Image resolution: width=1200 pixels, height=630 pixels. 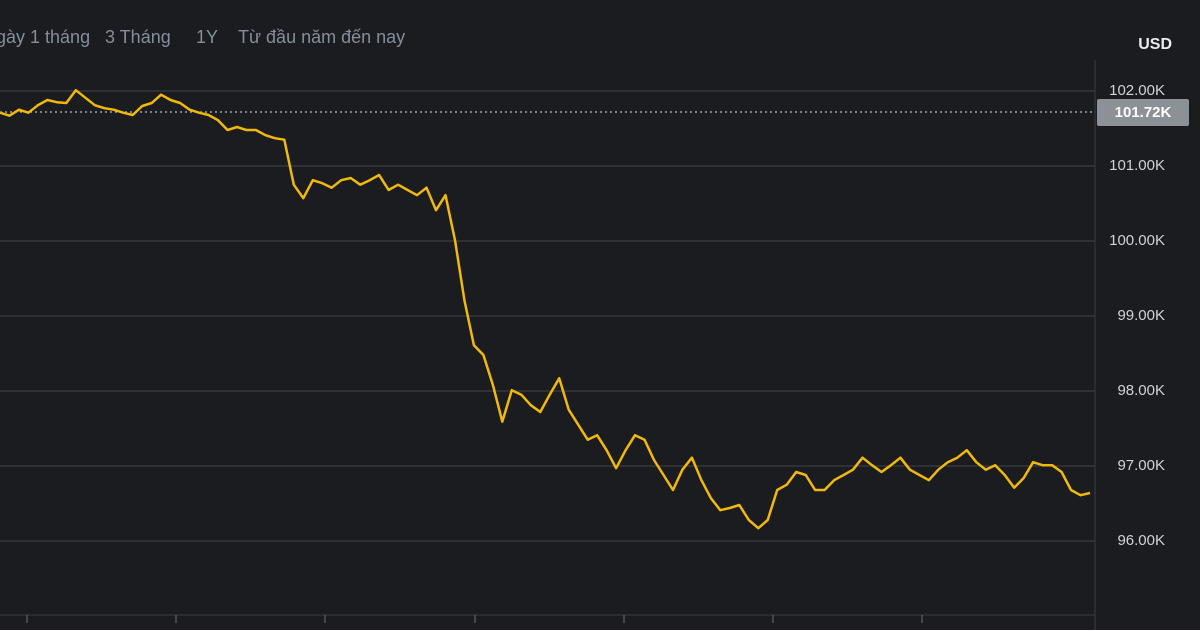 I want to click on range-button: 3 Tháng, so click(x=138, y=37).